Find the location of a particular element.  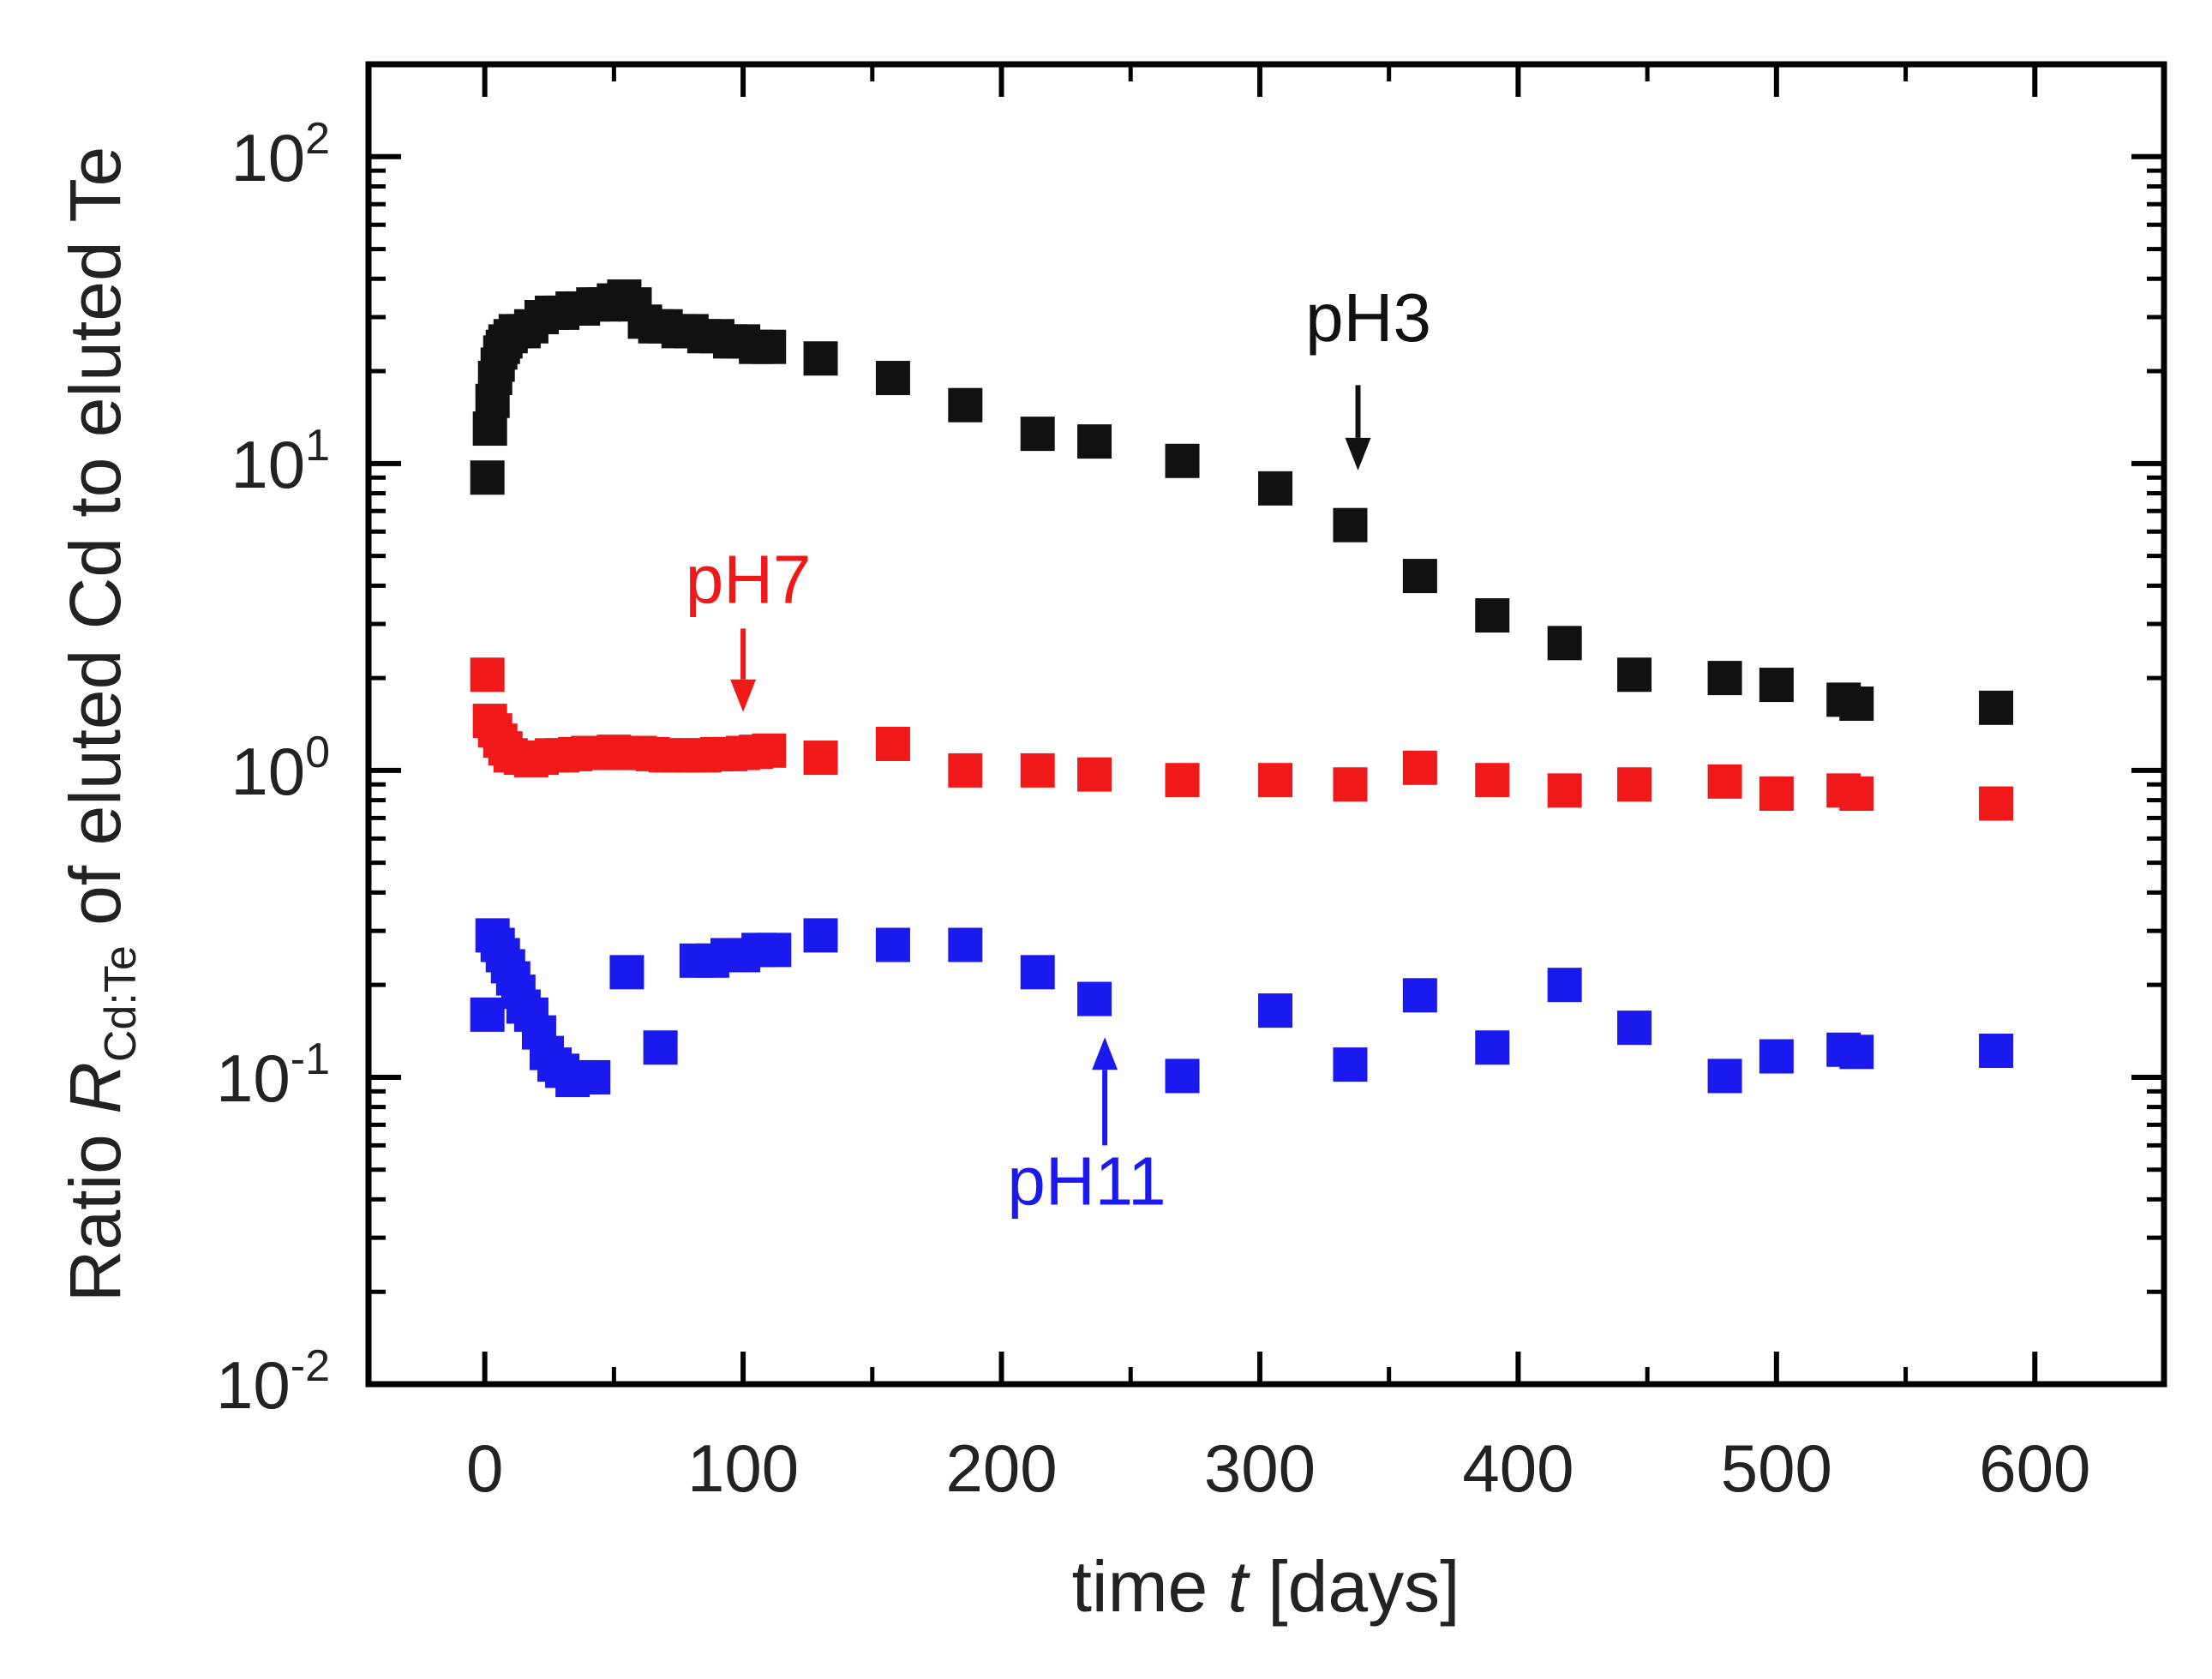

x-tick-label: 200 is located at coordinates (1001, 1468).